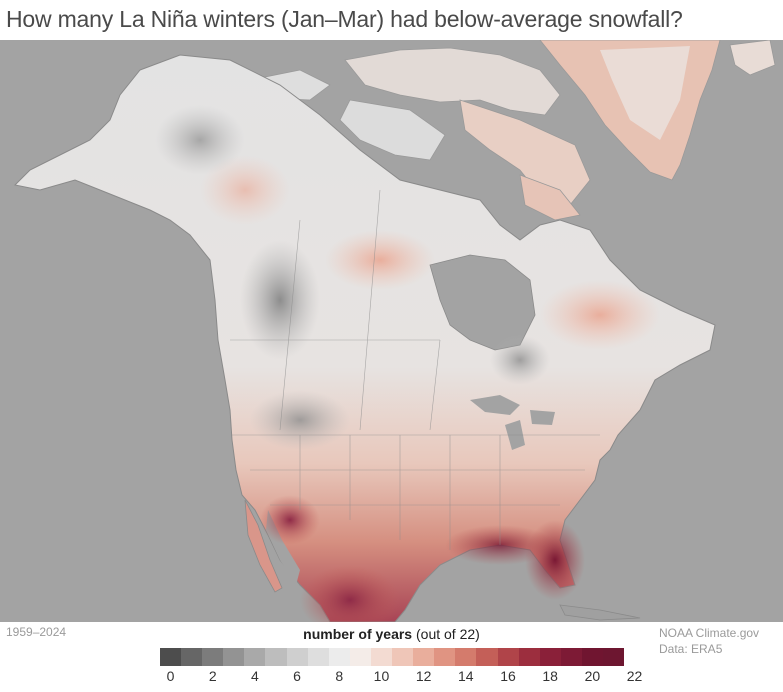 This screenshot has width=783, height=692. What do you see at coordinates (718, 641) in the screenshot?
I see `credit: NOAA Climate.gov Data: ERA5` at bounding box center [718, 641].